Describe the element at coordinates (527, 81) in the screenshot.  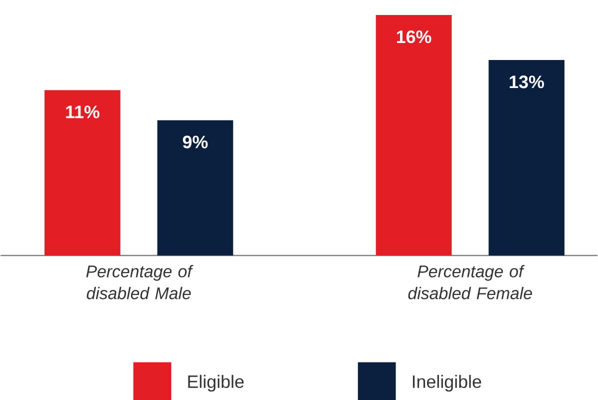
I see `data-label: 13%` at that location.